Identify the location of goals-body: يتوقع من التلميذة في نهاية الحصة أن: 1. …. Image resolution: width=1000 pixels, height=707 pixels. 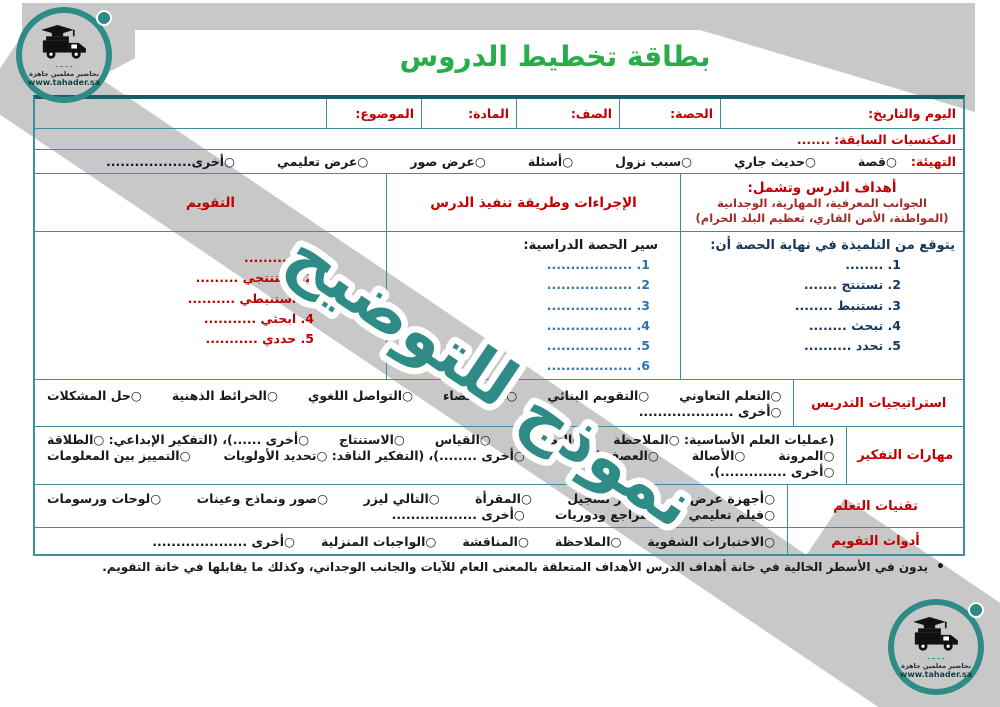
(822, 305).